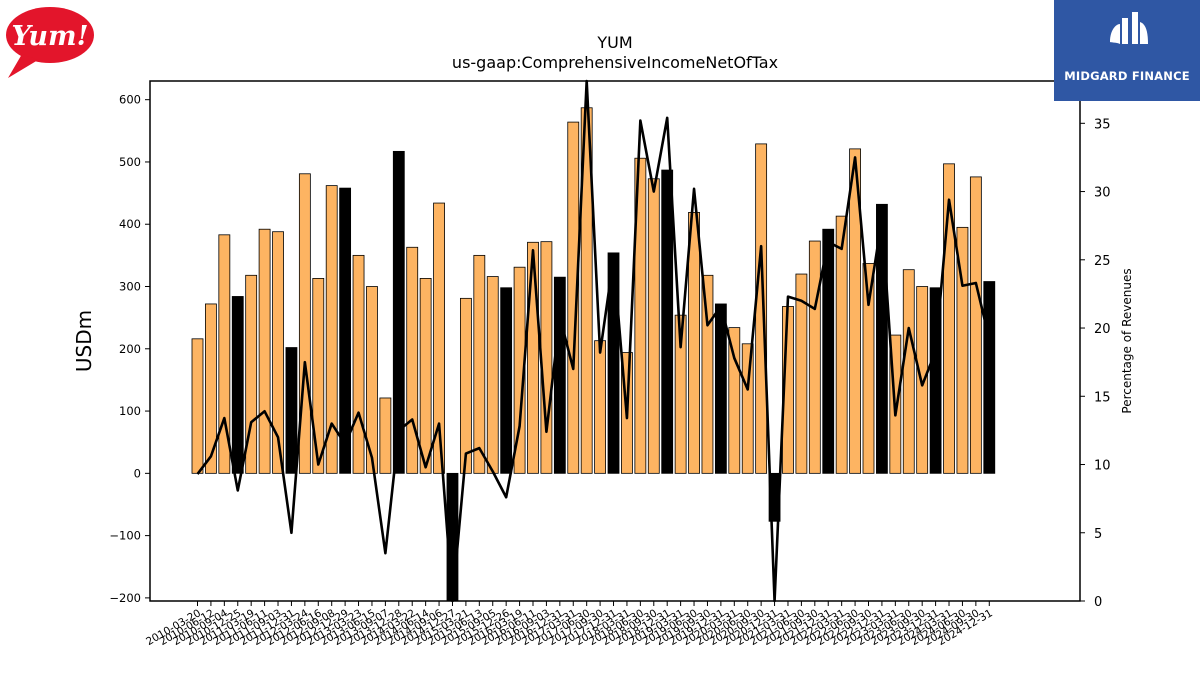 This screenshot has width=1200, height=675. Describe the element at coordinates (84, 341) in the screenshot. I see `y-axis-label: USDm` at that location.